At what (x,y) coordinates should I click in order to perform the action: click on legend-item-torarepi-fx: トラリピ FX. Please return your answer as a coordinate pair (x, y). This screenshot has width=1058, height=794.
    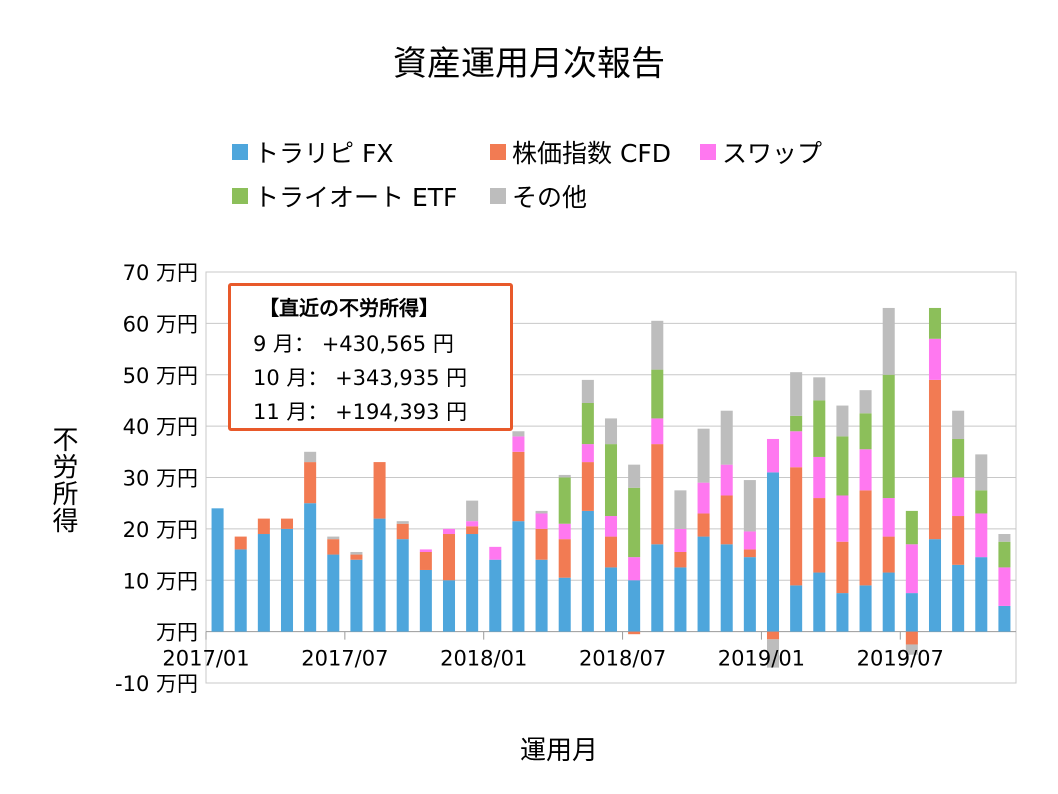
    Looking at the image, I should click on (312, 152).